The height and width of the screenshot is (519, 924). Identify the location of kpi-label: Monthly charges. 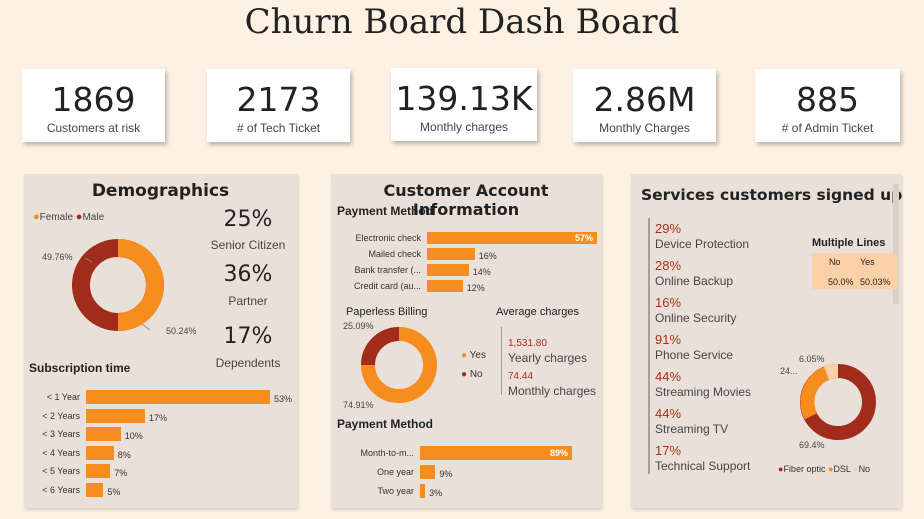
(464, 127).